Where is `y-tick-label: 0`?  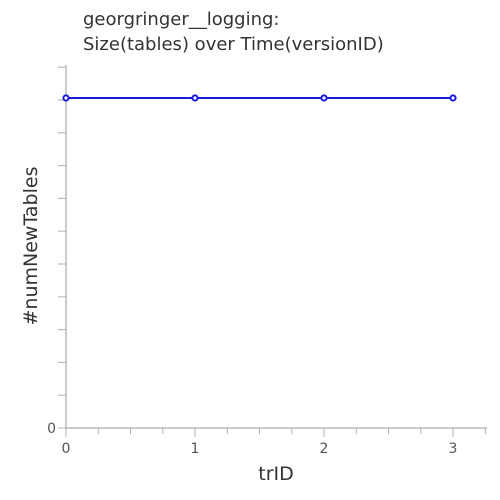
y-tick-label: 0 is located at coordinates (51, 429).